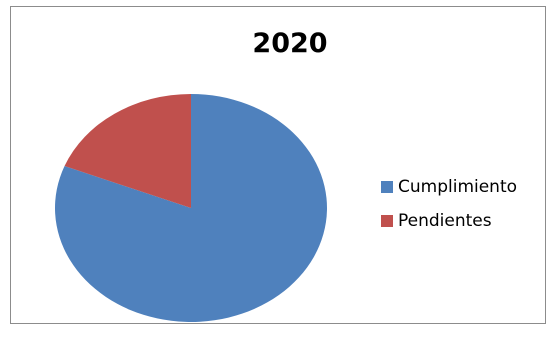  Describe the element at coordinates (458, 186) in the screenshot. I see `legend-label-cumplimiento: Cumplimiento` at that location.